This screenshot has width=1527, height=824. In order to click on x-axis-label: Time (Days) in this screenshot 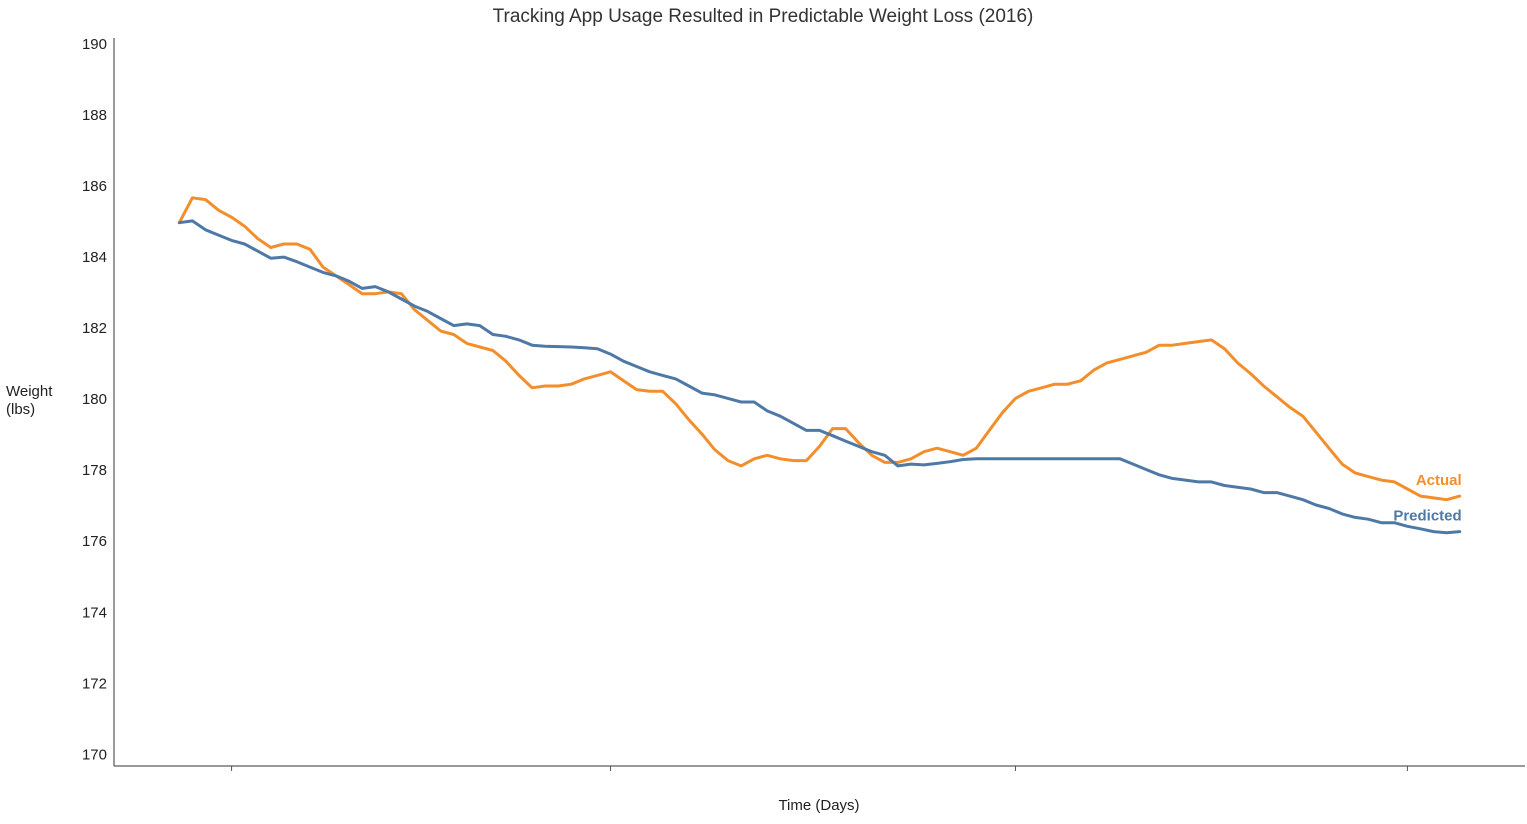, I will do `click(818, 805)`.